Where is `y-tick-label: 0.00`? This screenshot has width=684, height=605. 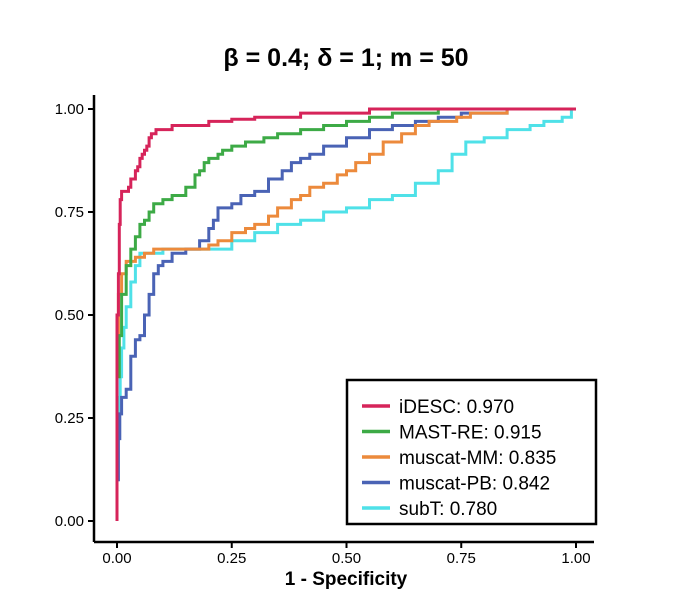 y-tick-label: 0.00 is located at coordinates (69, 521).